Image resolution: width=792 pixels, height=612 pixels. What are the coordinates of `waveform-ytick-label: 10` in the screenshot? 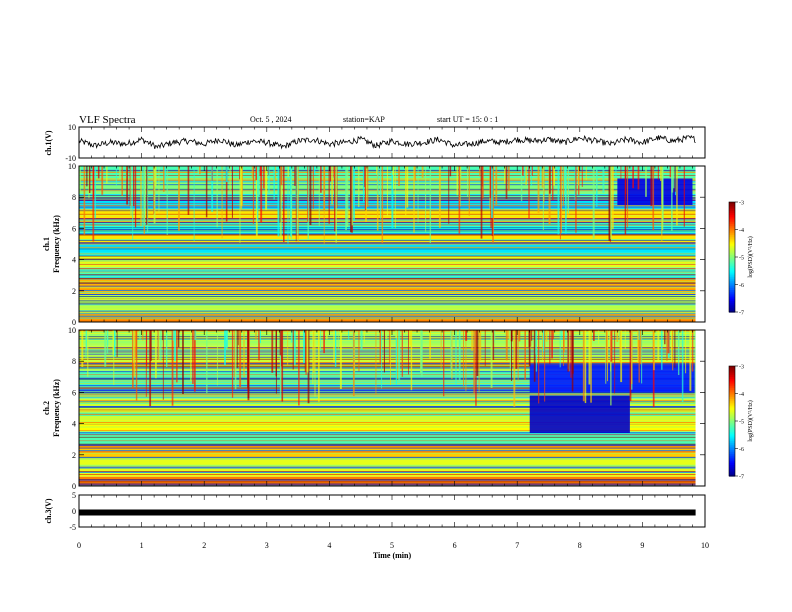 It's located at (72, 127).